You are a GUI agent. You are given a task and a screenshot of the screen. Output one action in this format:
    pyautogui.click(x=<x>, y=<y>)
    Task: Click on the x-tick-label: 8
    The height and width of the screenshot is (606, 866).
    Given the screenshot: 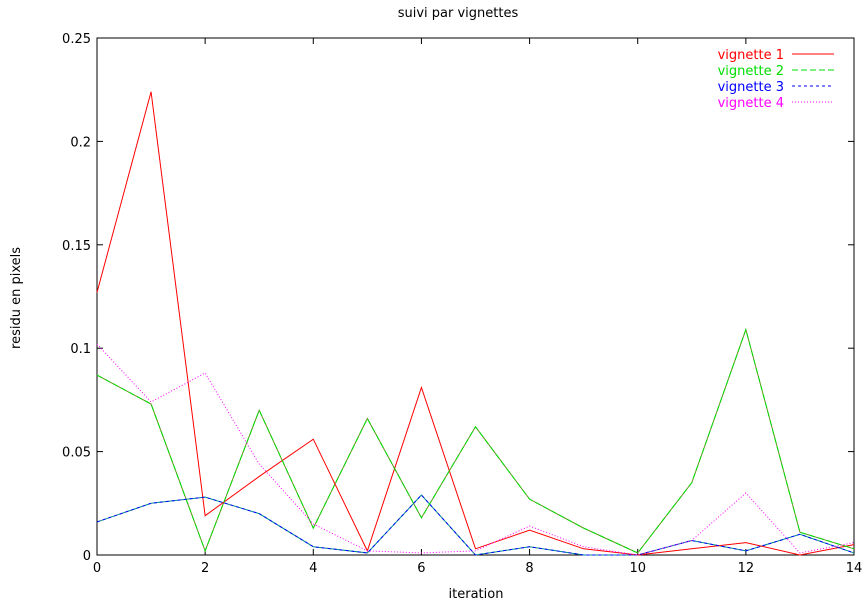 What is the action you would take?
    pyautogui.click(x=529, y=568)
    